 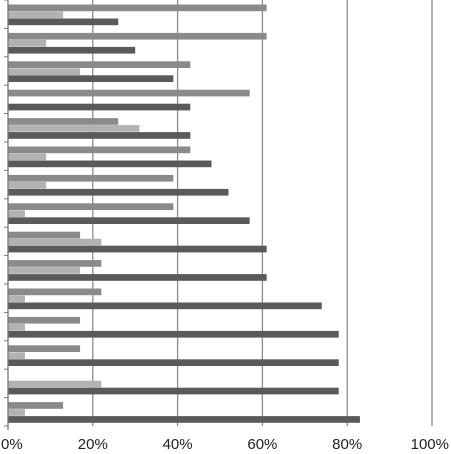 What do you see at coordinates (27, 43) in the screenshot?
I see `bar-row2-series2` at bounding box center [27, 43].